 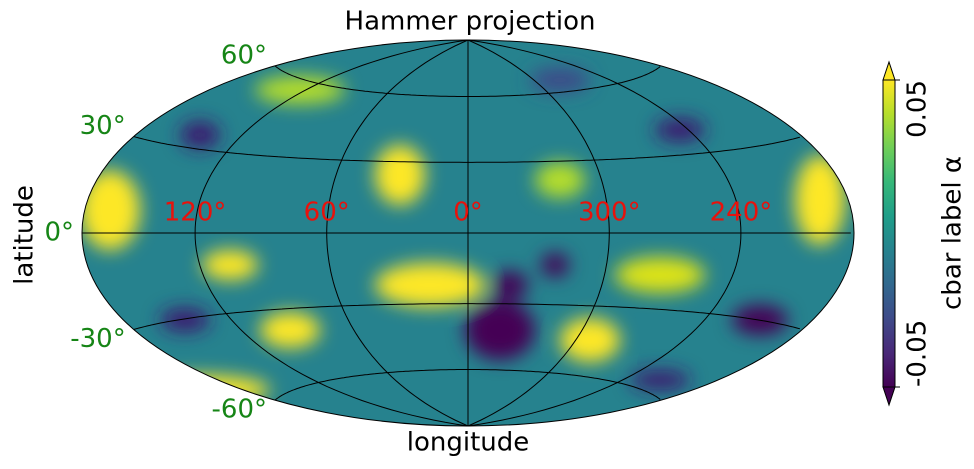 What do you see at coordinates (468, 213) in the screenshot?
I see `lon-tick-label: 0°` at bounding box center [468, 213].